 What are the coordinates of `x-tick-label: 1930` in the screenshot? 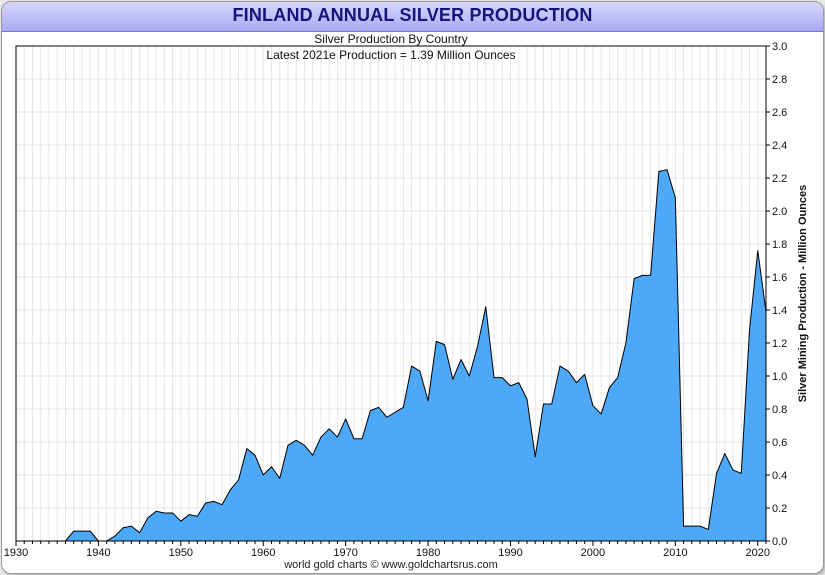 It's located at (16, 553).